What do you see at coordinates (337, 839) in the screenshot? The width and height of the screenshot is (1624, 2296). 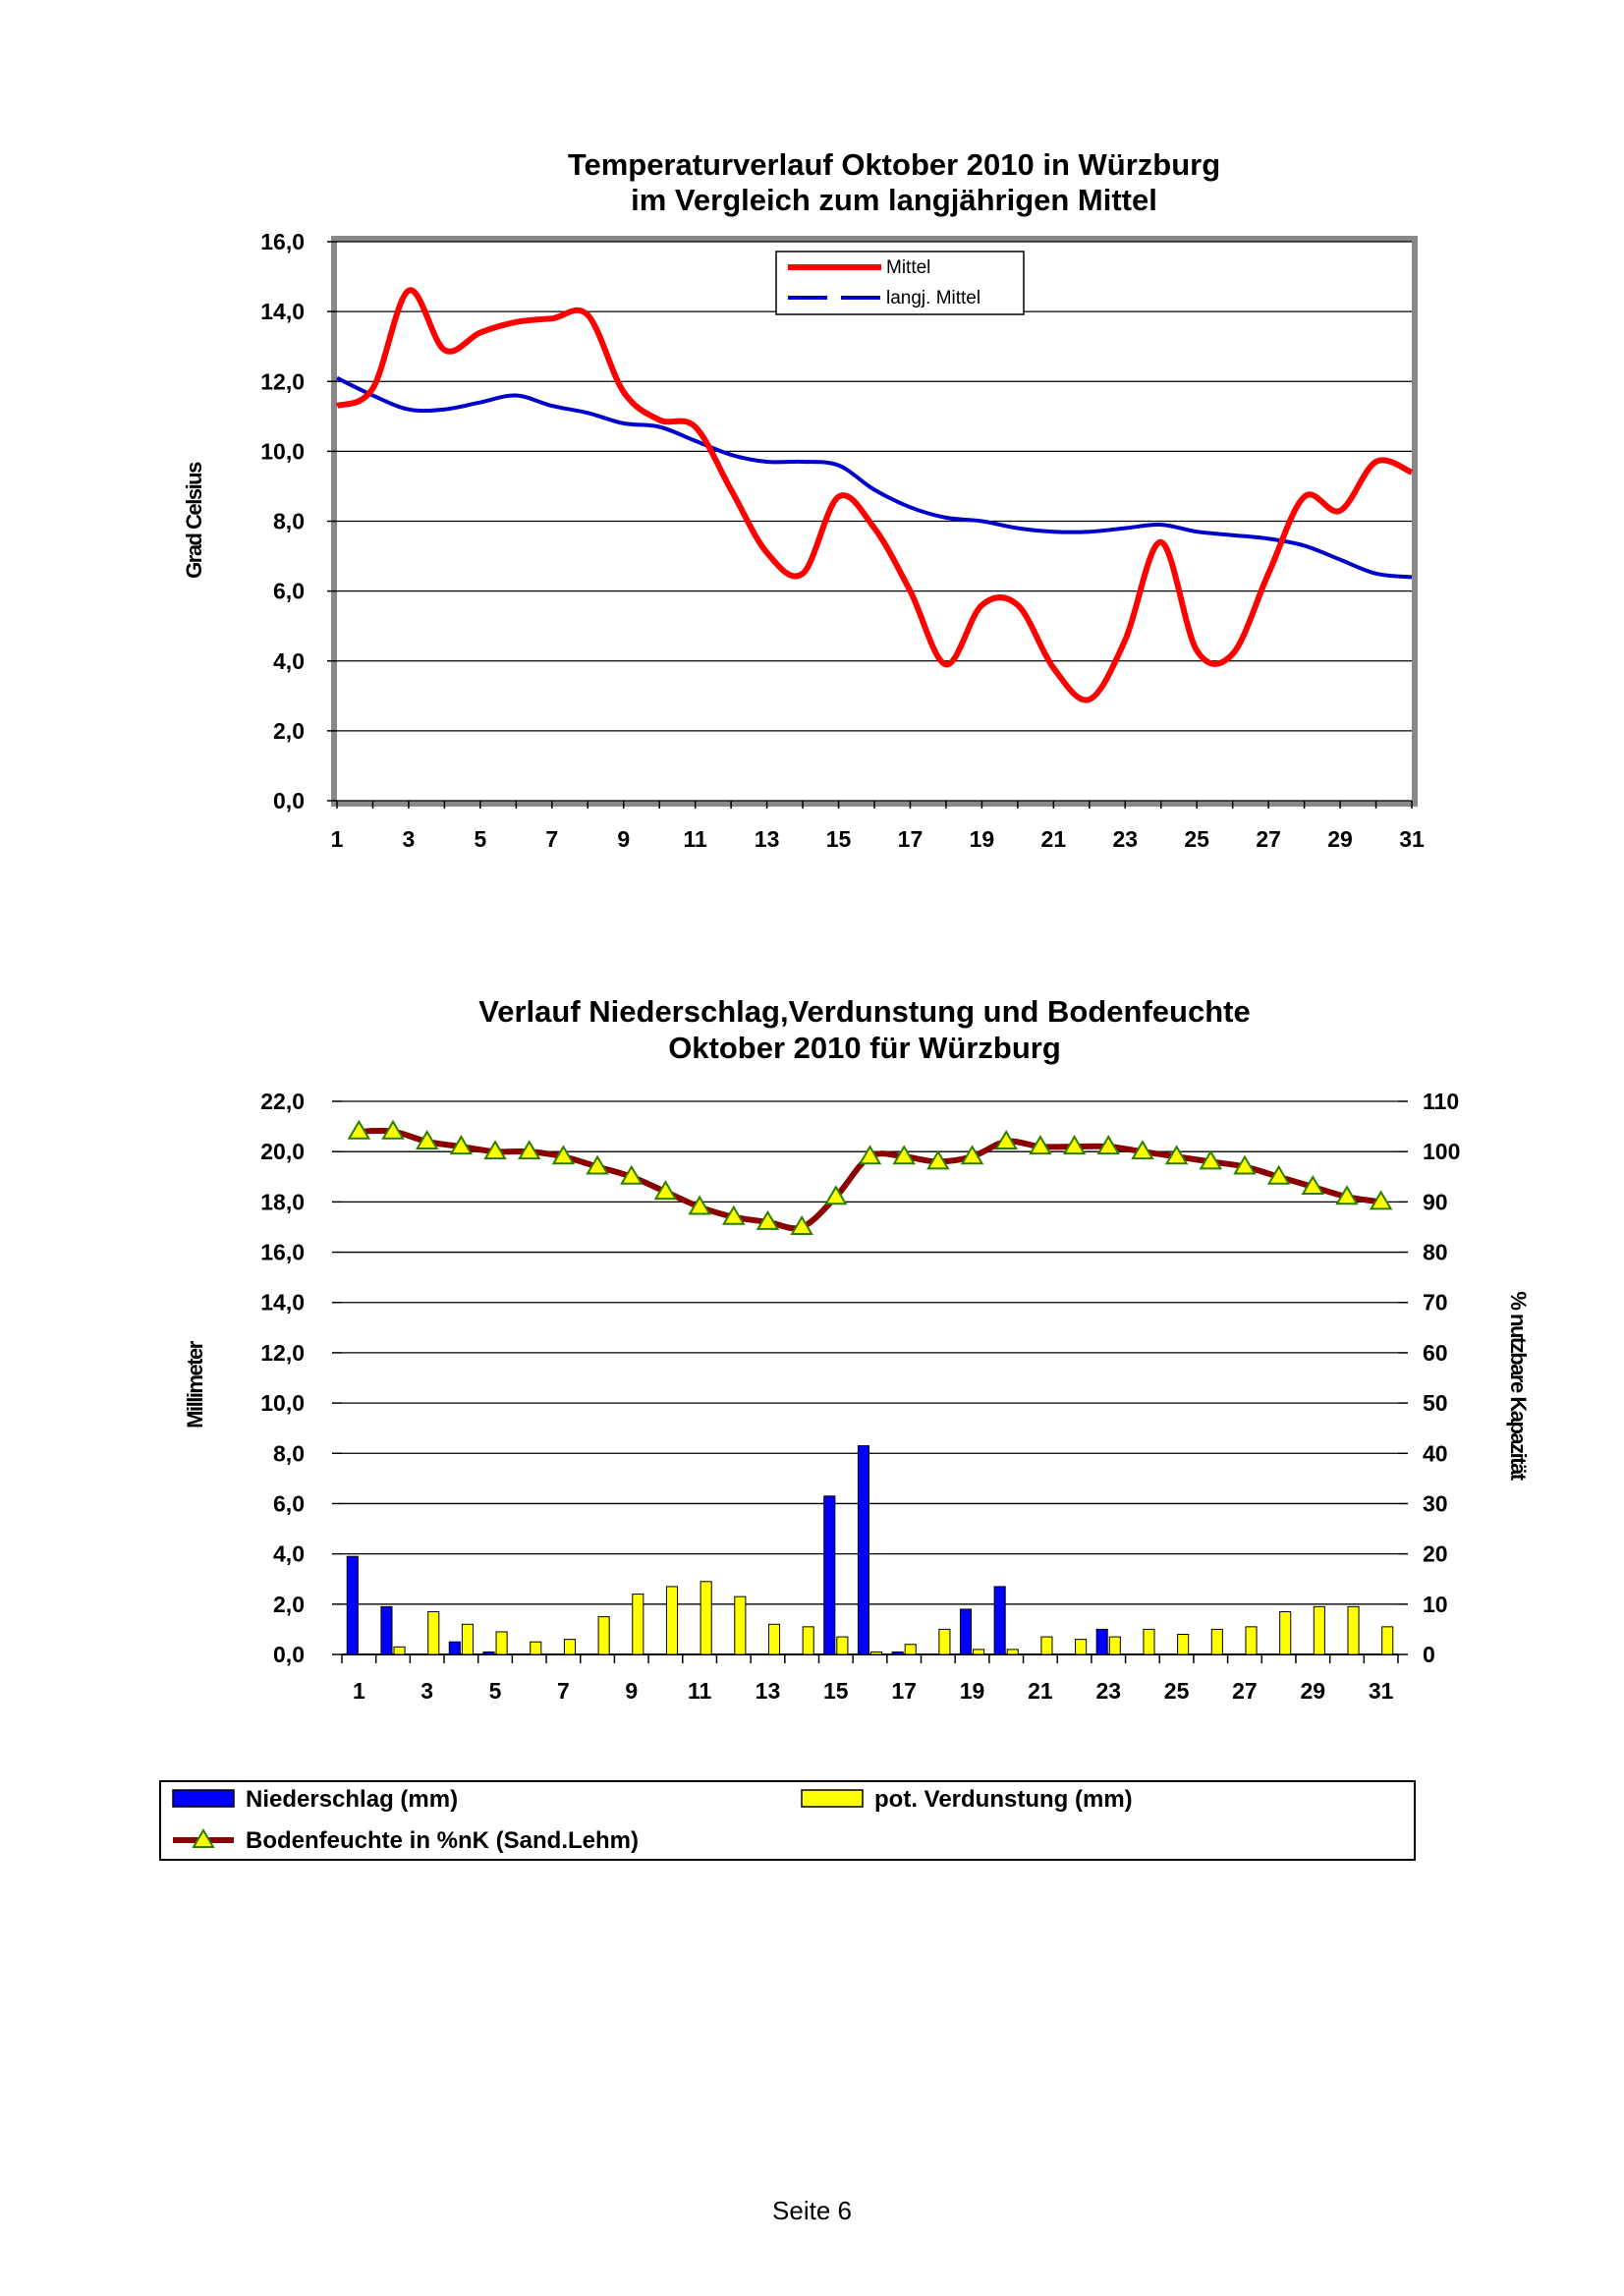 I see `chart1-x-tick-label: 1` at bounding box center [337, 839].